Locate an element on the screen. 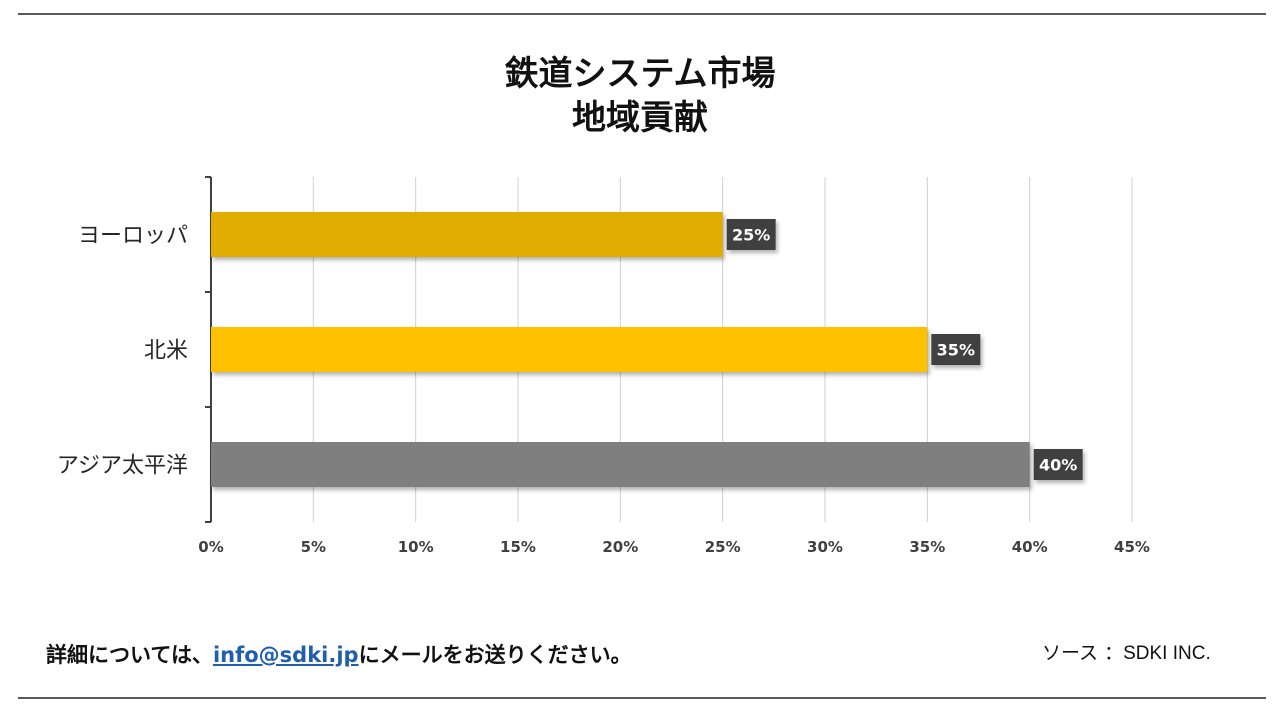  category-label-0: ヨーロッパ is located at coordinates (133, 236).